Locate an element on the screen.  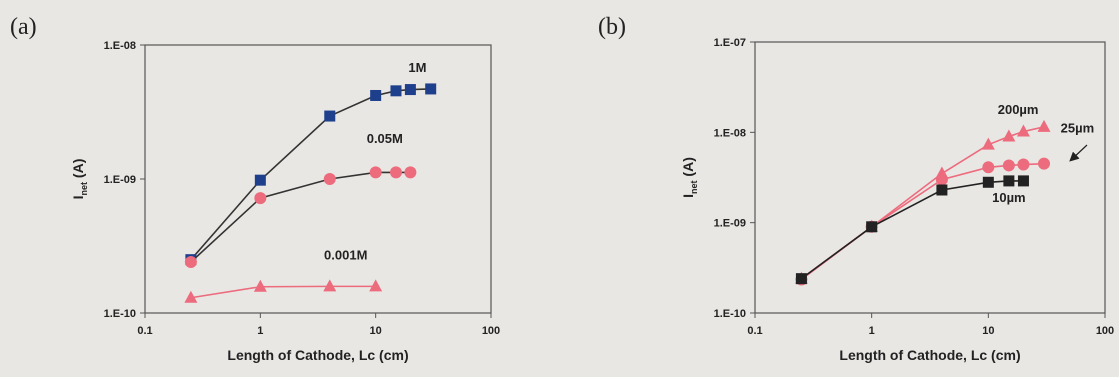
series-annotation: 1M is located at coordinates (417, 67).